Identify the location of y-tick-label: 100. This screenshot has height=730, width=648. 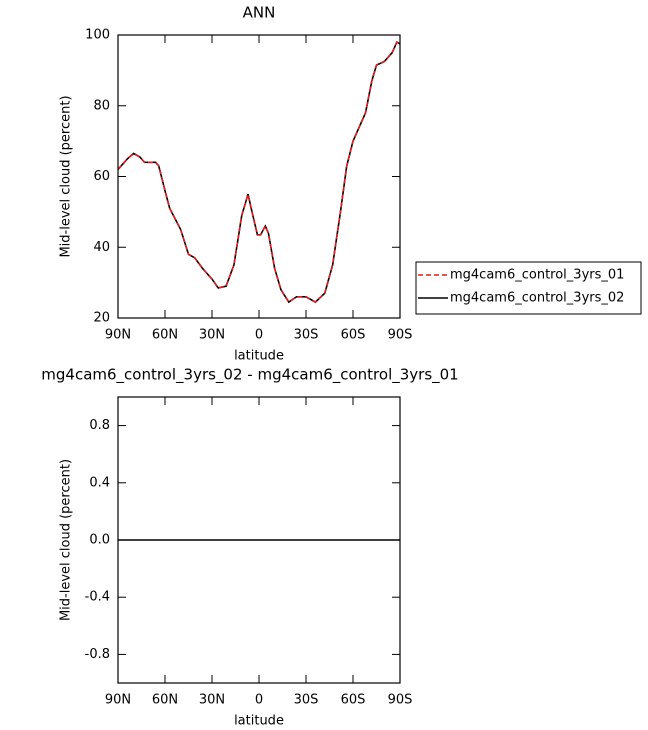
(97, 35).